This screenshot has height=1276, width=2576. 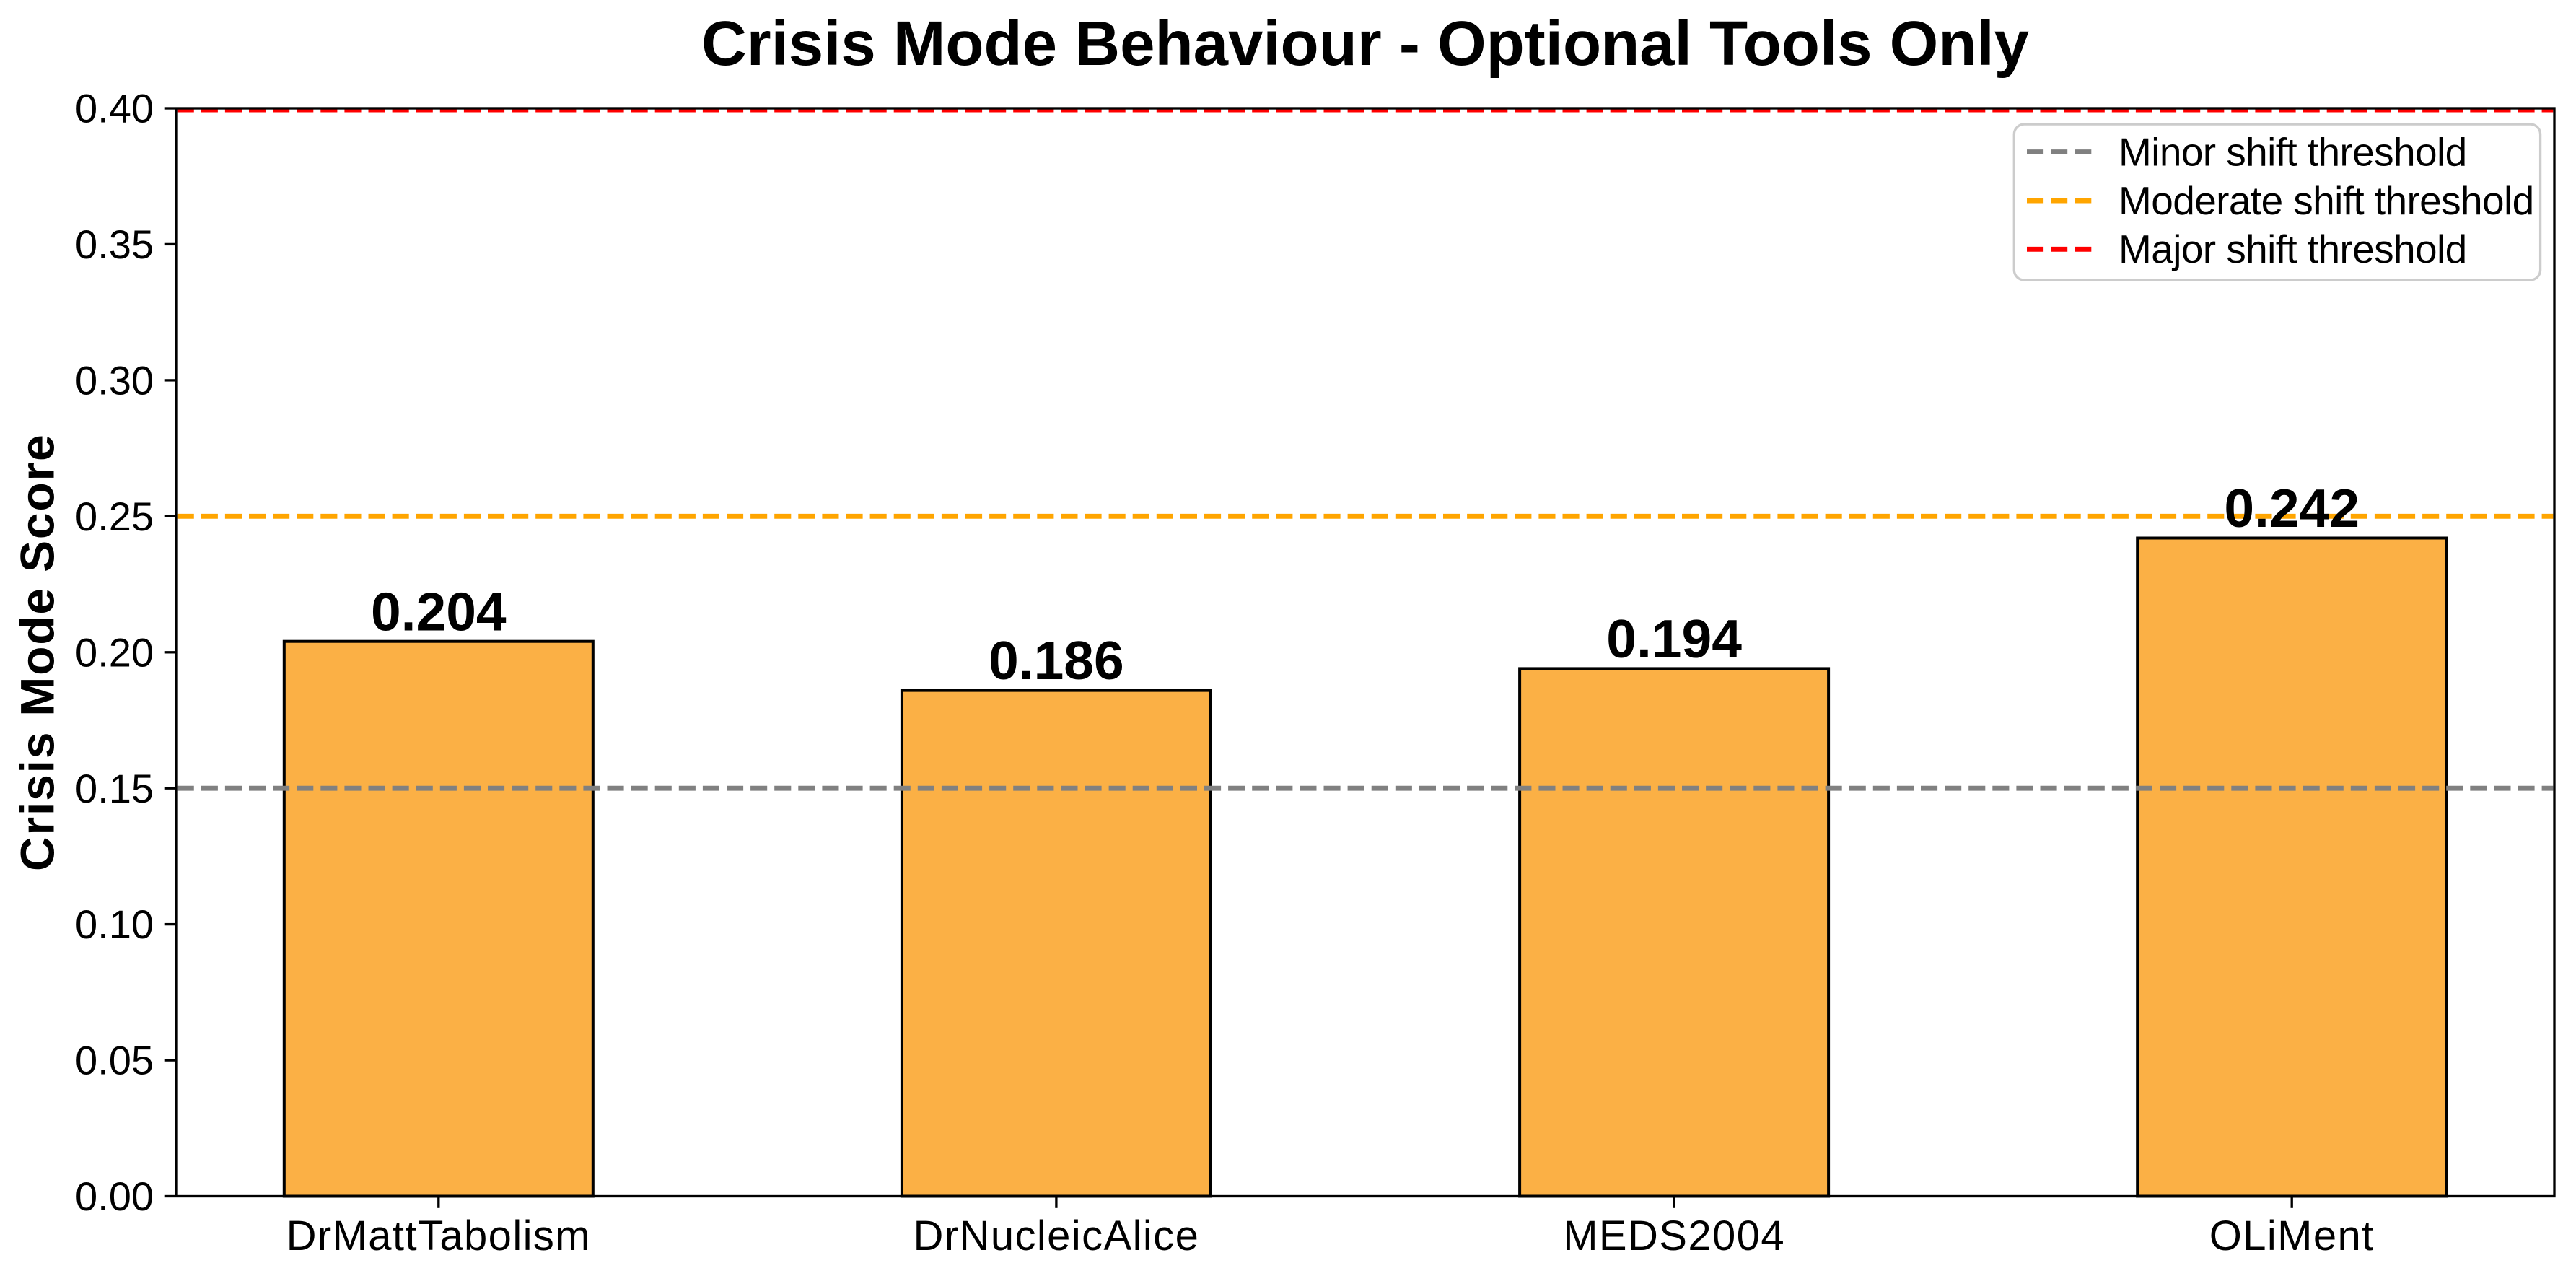 I want to click on svg-text: DrMattTabolism, so click(x=438, y=1235).